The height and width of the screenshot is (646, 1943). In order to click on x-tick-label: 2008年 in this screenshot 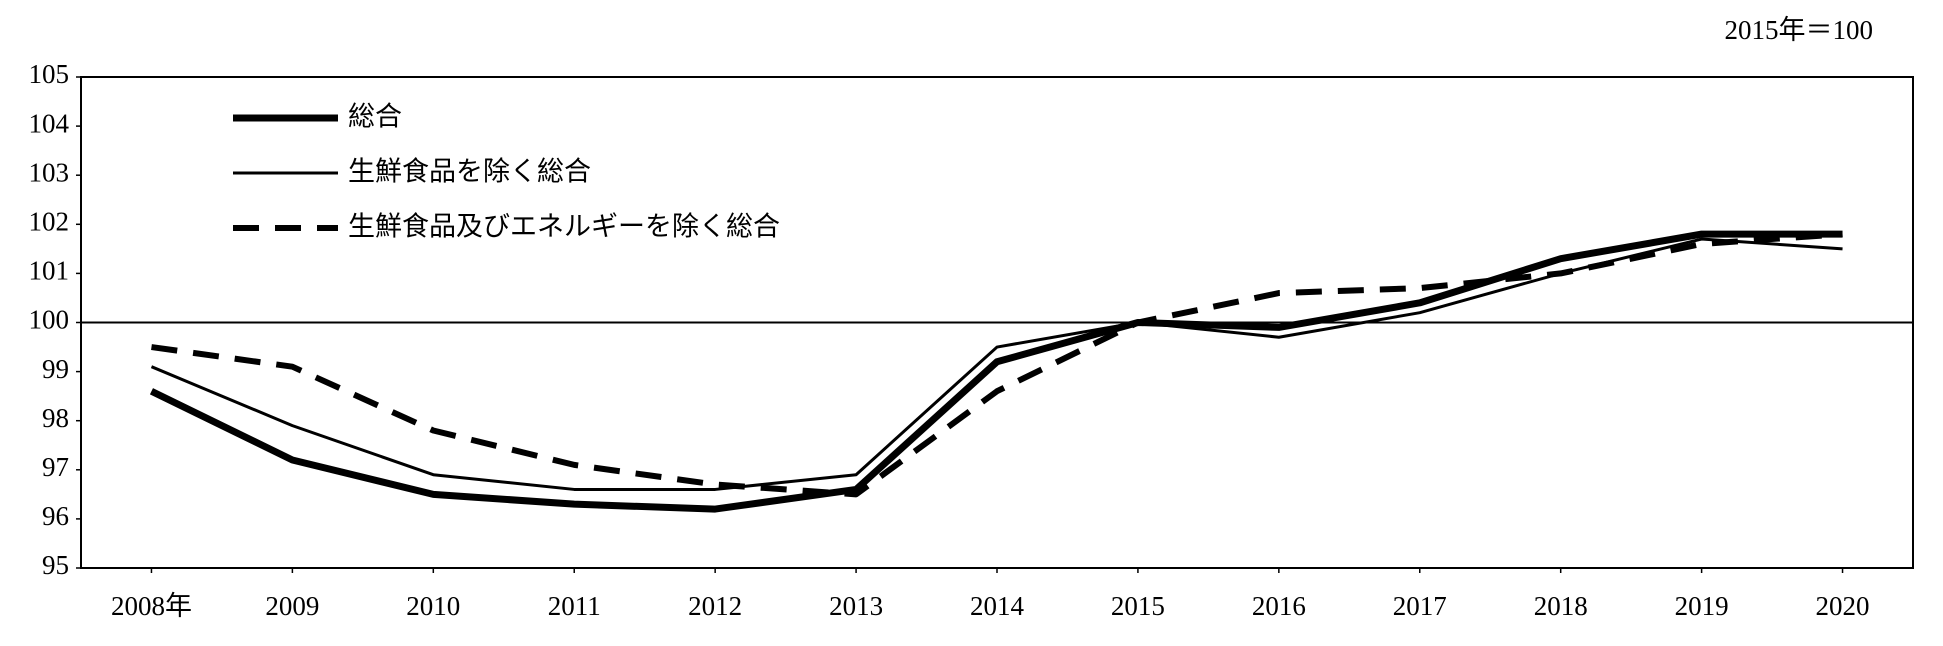, I will do `click(151, 606)`.